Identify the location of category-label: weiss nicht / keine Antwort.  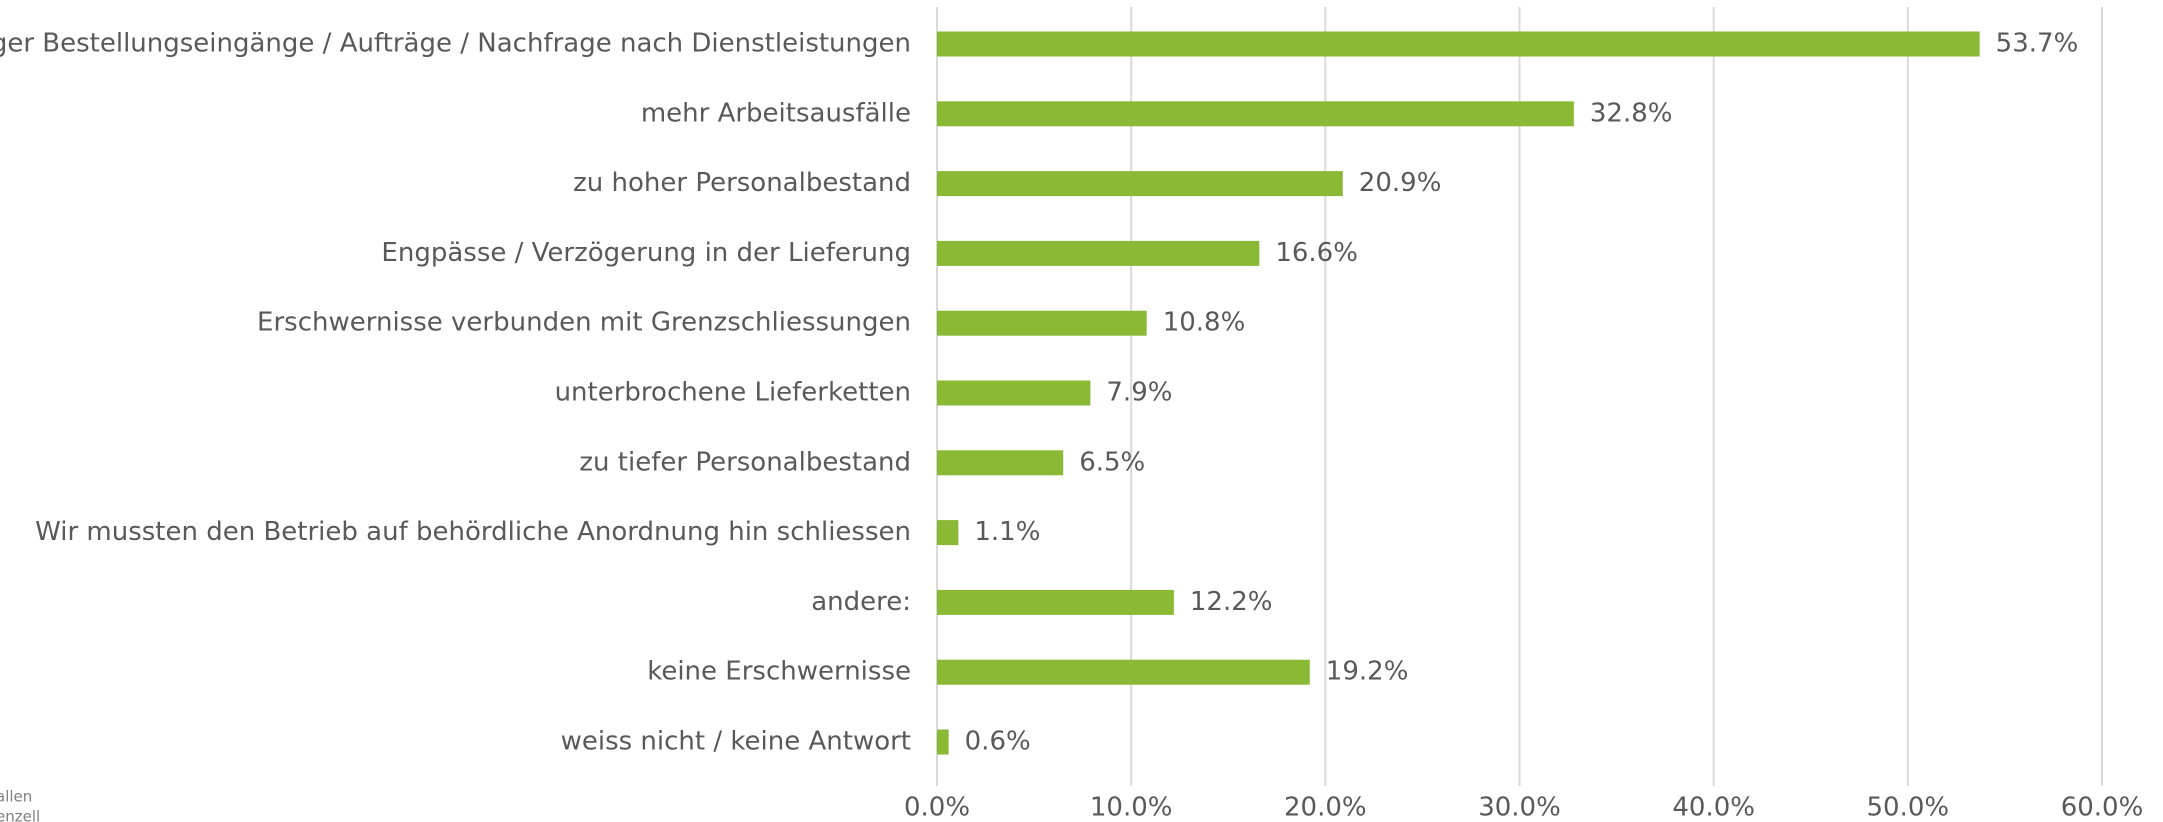
(736, 742).